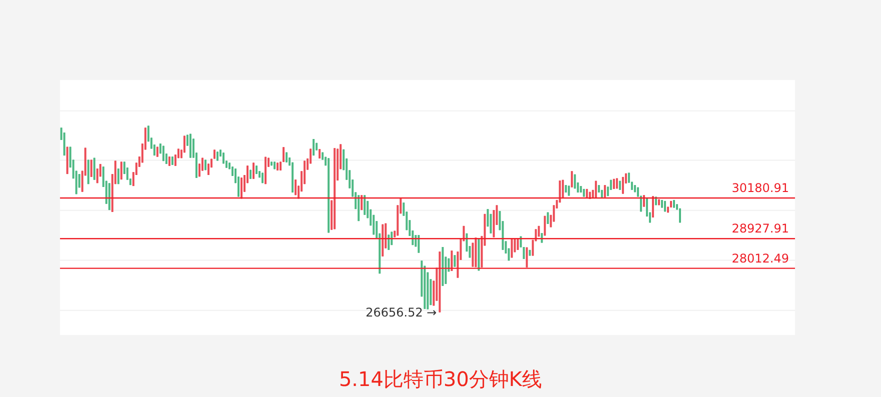  What do you see at coordinates (440, 379) in the screenshot?
I see `text: 5.14比特币30分钟K线` at bounding box center [440, 379].